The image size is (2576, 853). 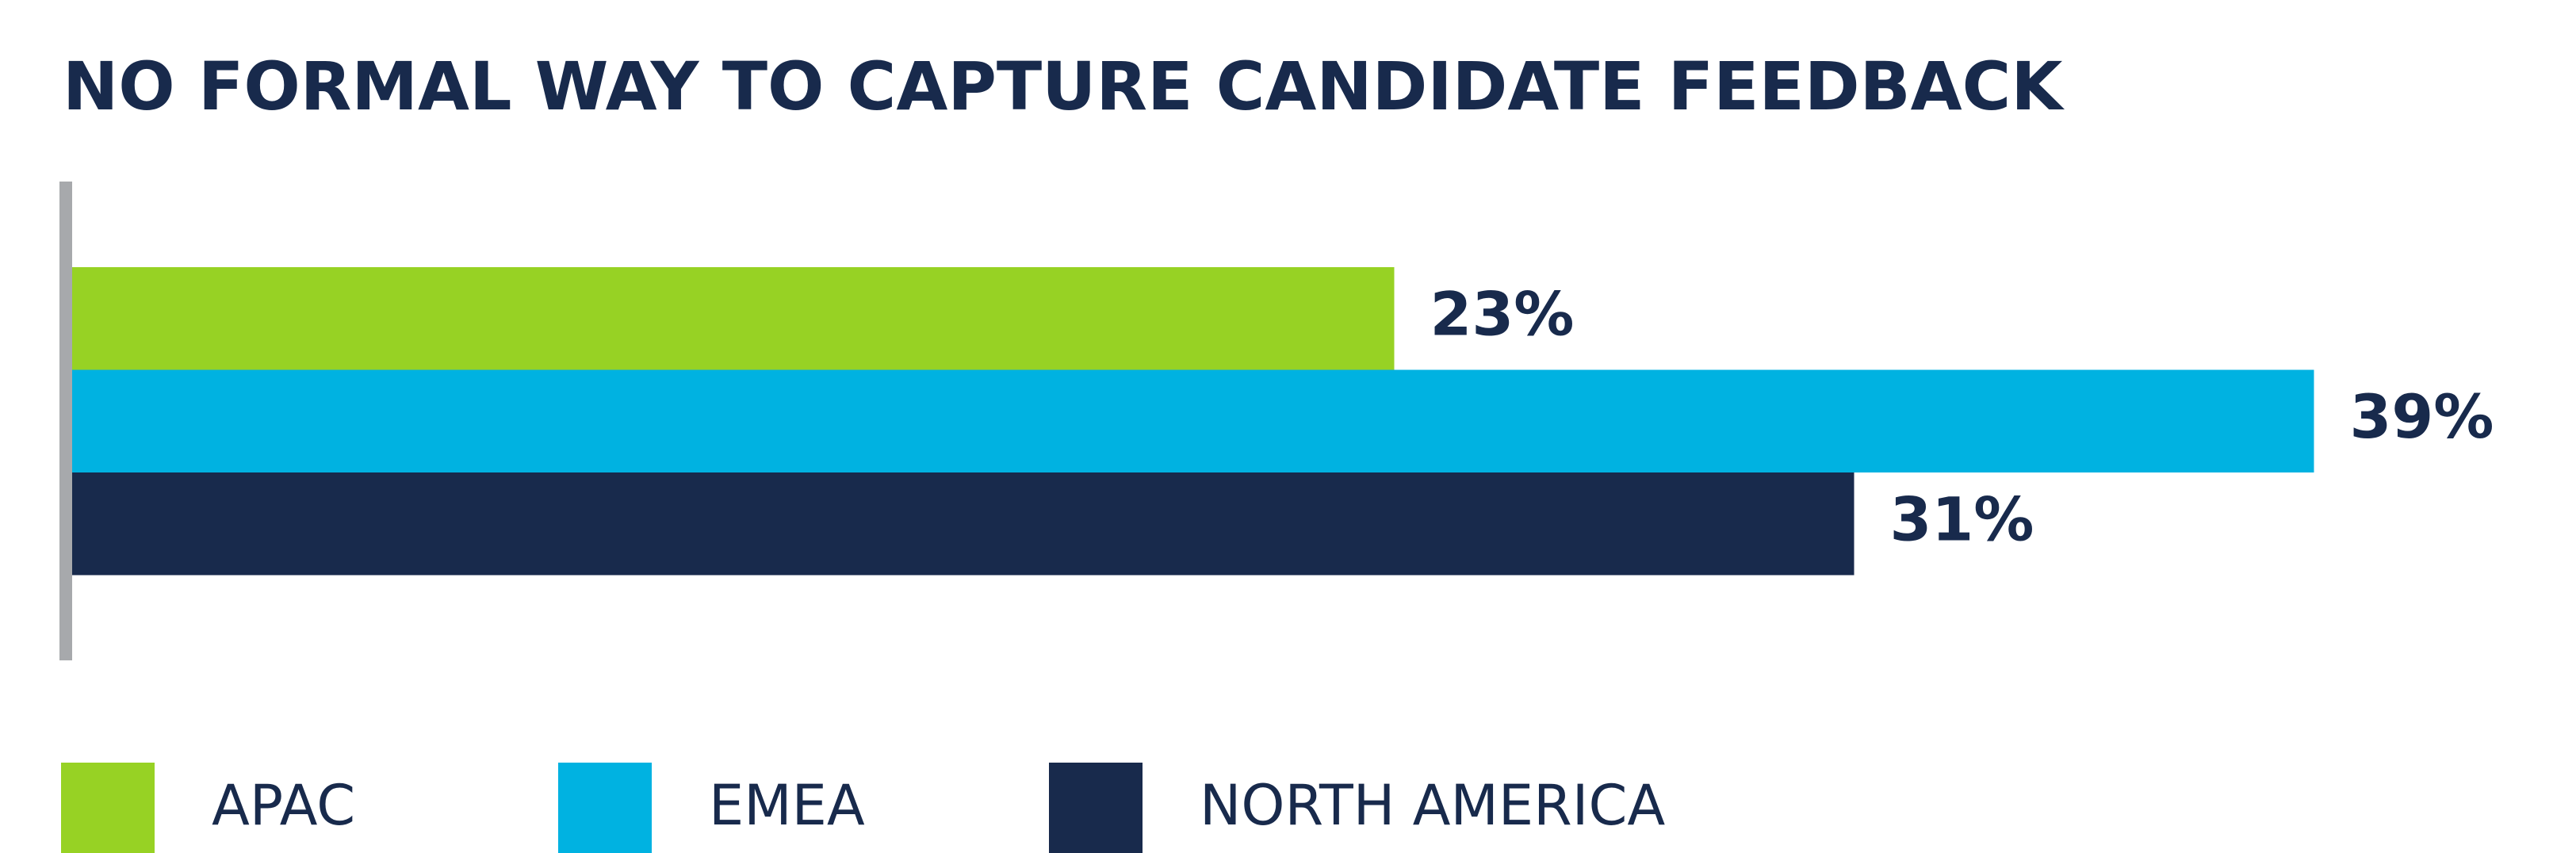 I want to click on legend-label: EMEA, so click(x=787, y=805).